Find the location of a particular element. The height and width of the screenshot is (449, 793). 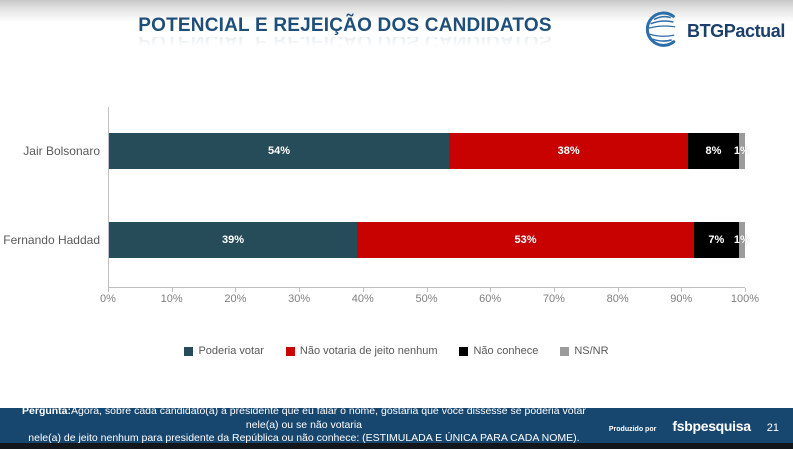

producer-logo-regular: pesquisa is located at coordinates (721, 425).